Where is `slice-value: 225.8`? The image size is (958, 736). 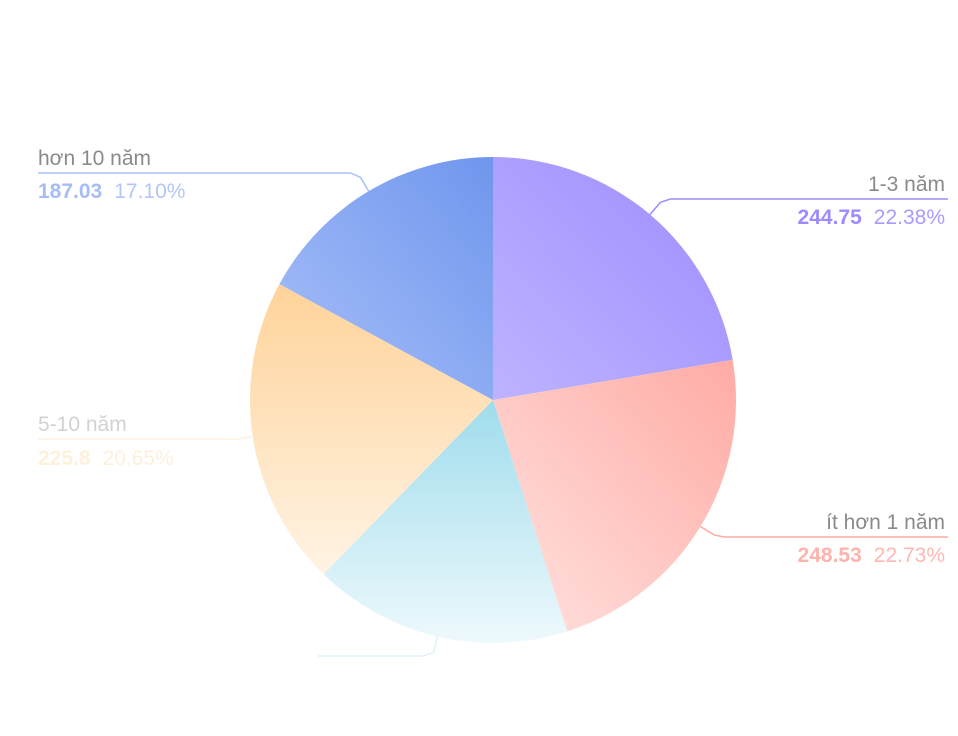 slice-value: 225.8 is located at coordinates (64, 458).